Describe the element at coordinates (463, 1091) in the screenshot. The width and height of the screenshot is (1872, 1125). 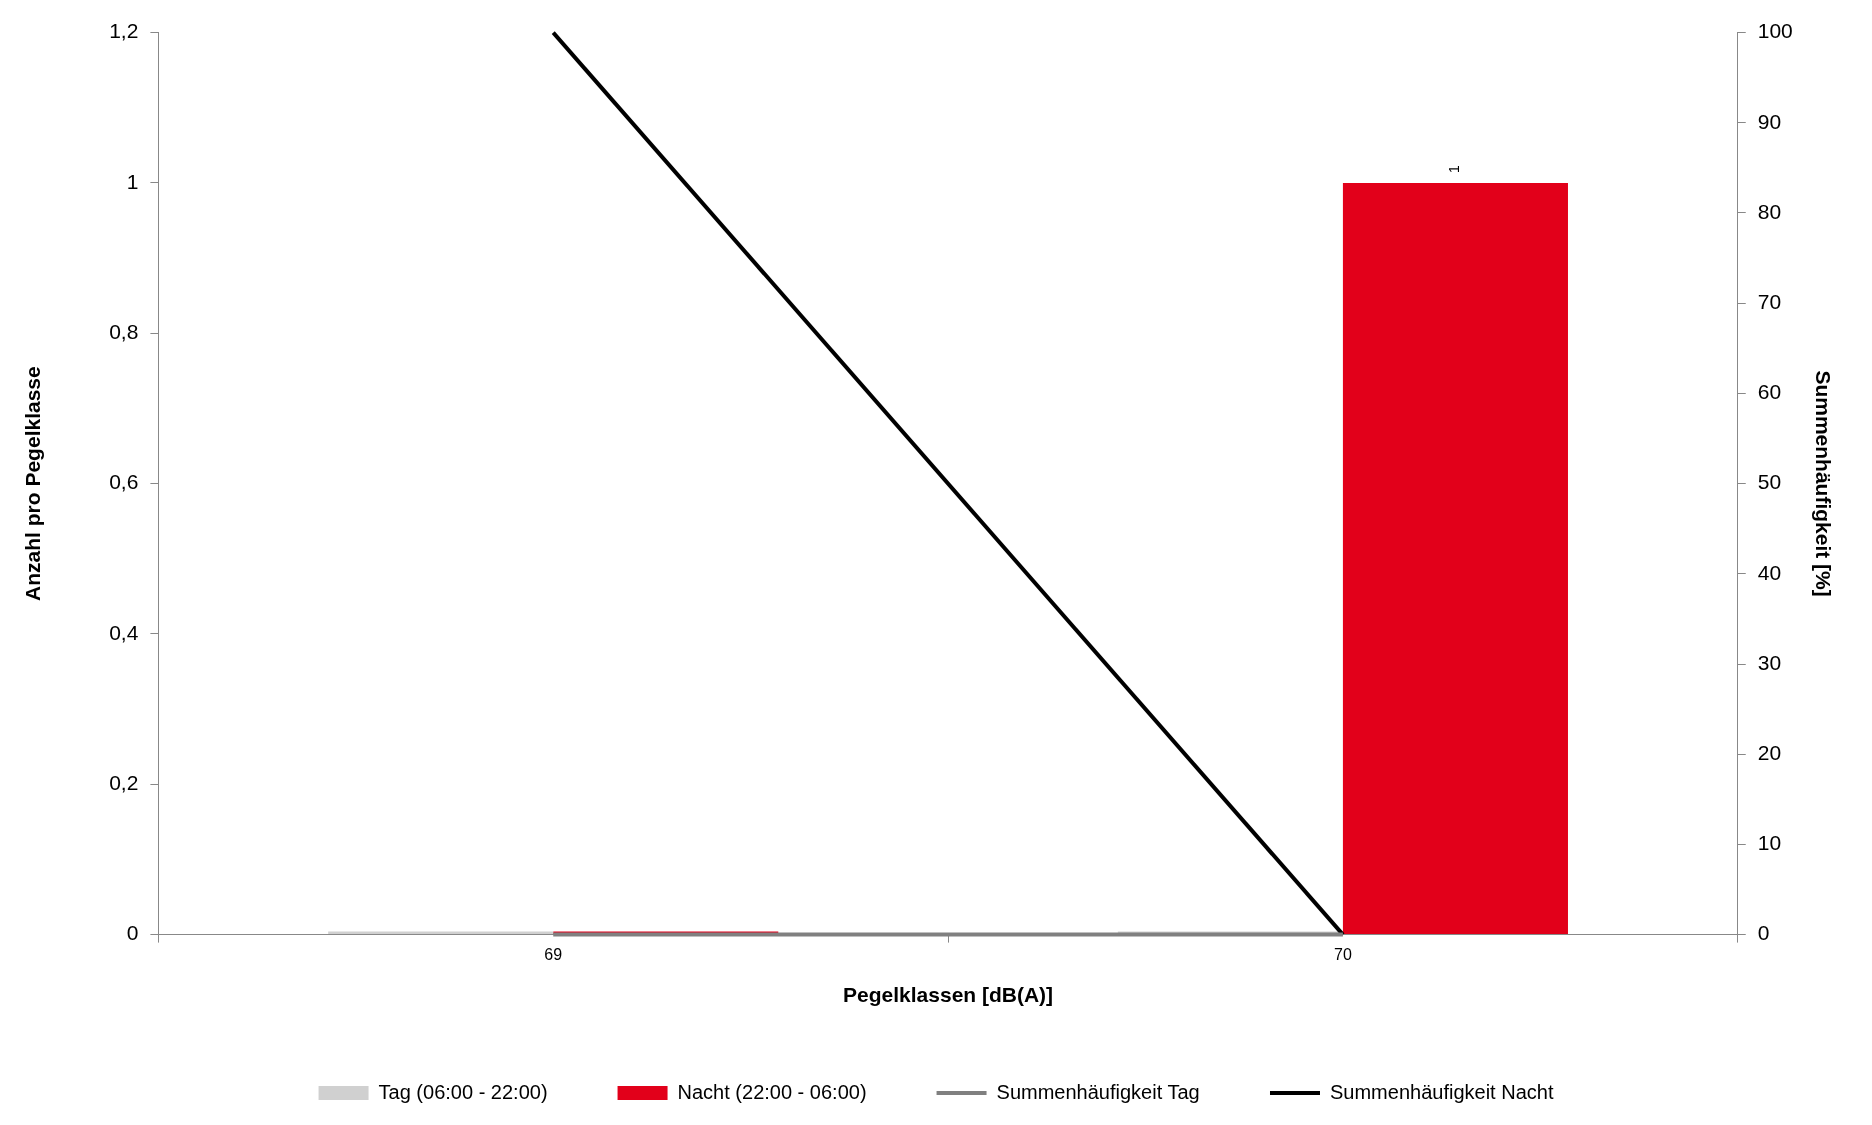
I see `legend-label: Tag (06:00 - 22:00)` at that location.